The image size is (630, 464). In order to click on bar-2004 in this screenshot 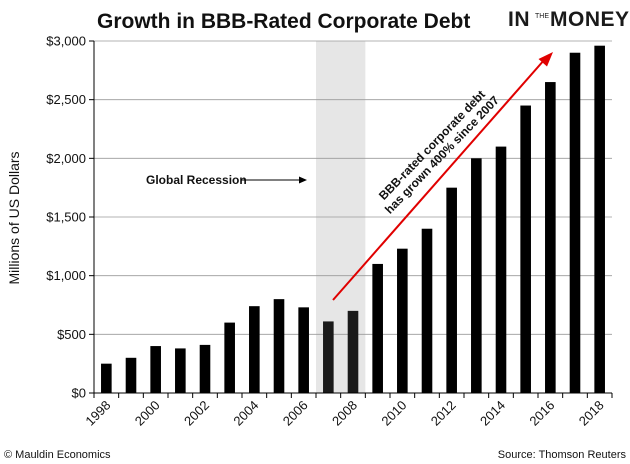, I will do `click(254, 349)`.